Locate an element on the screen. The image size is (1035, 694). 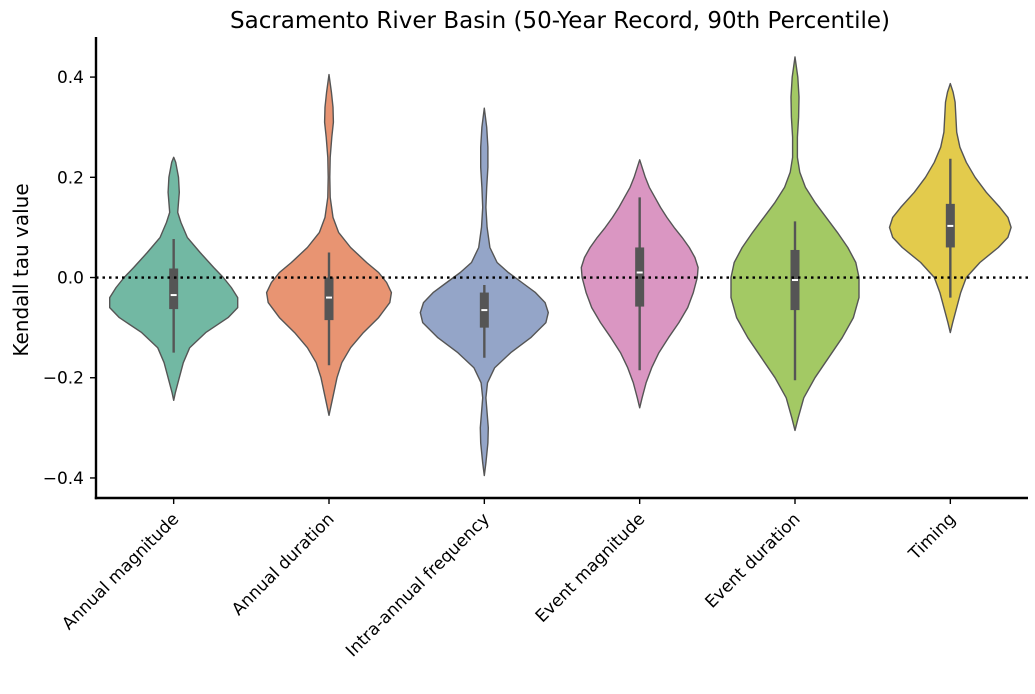
y-tick-label: −0.4 is located at coordinates (63, 479).